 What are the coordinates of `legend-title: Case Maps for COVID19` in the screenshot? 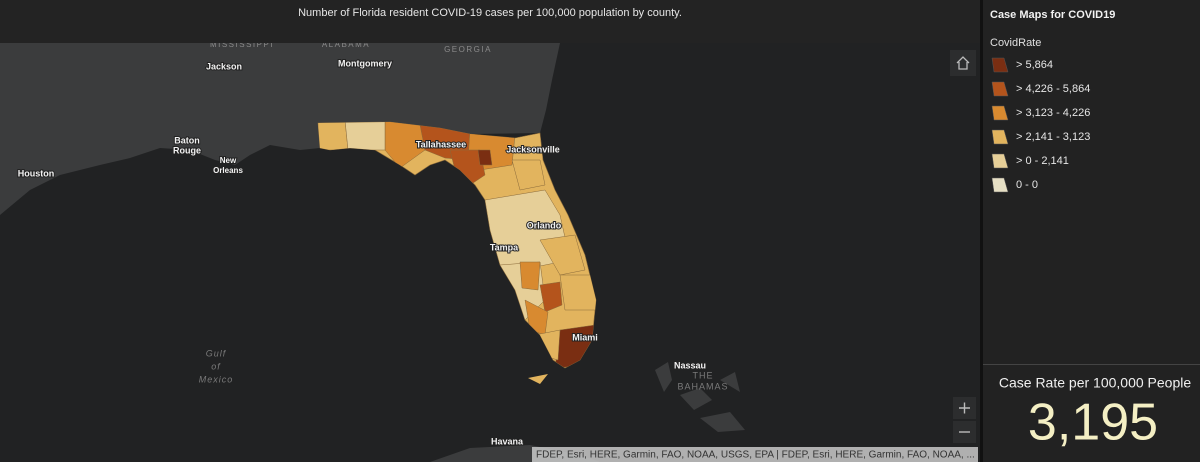 It's located at (1052, 15).